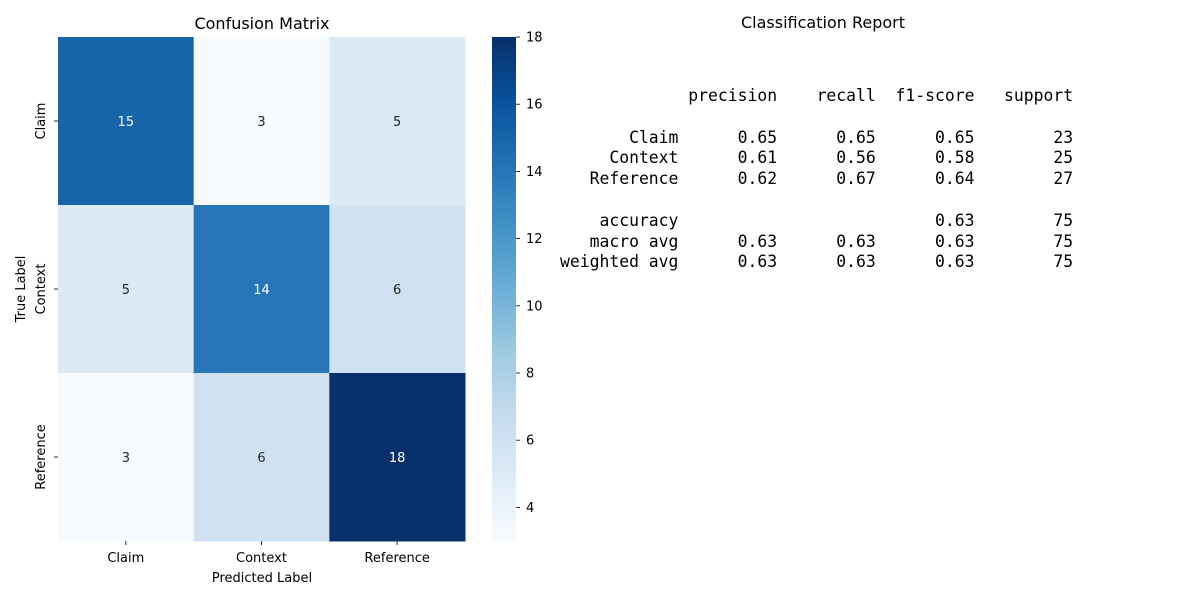 Image resolution: width=1200 pixels, height=600 pixels. I want to click on x-axis-ticks: Claim Context Reference, so click(268, 553).